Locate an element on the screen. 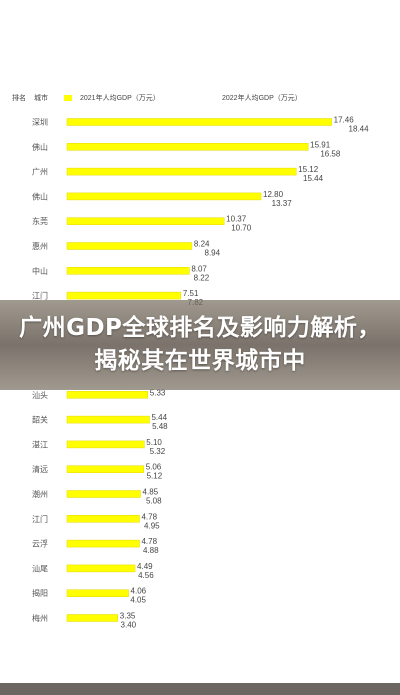  value-label-2021: 5.44 is located at coordinates (159, 417).